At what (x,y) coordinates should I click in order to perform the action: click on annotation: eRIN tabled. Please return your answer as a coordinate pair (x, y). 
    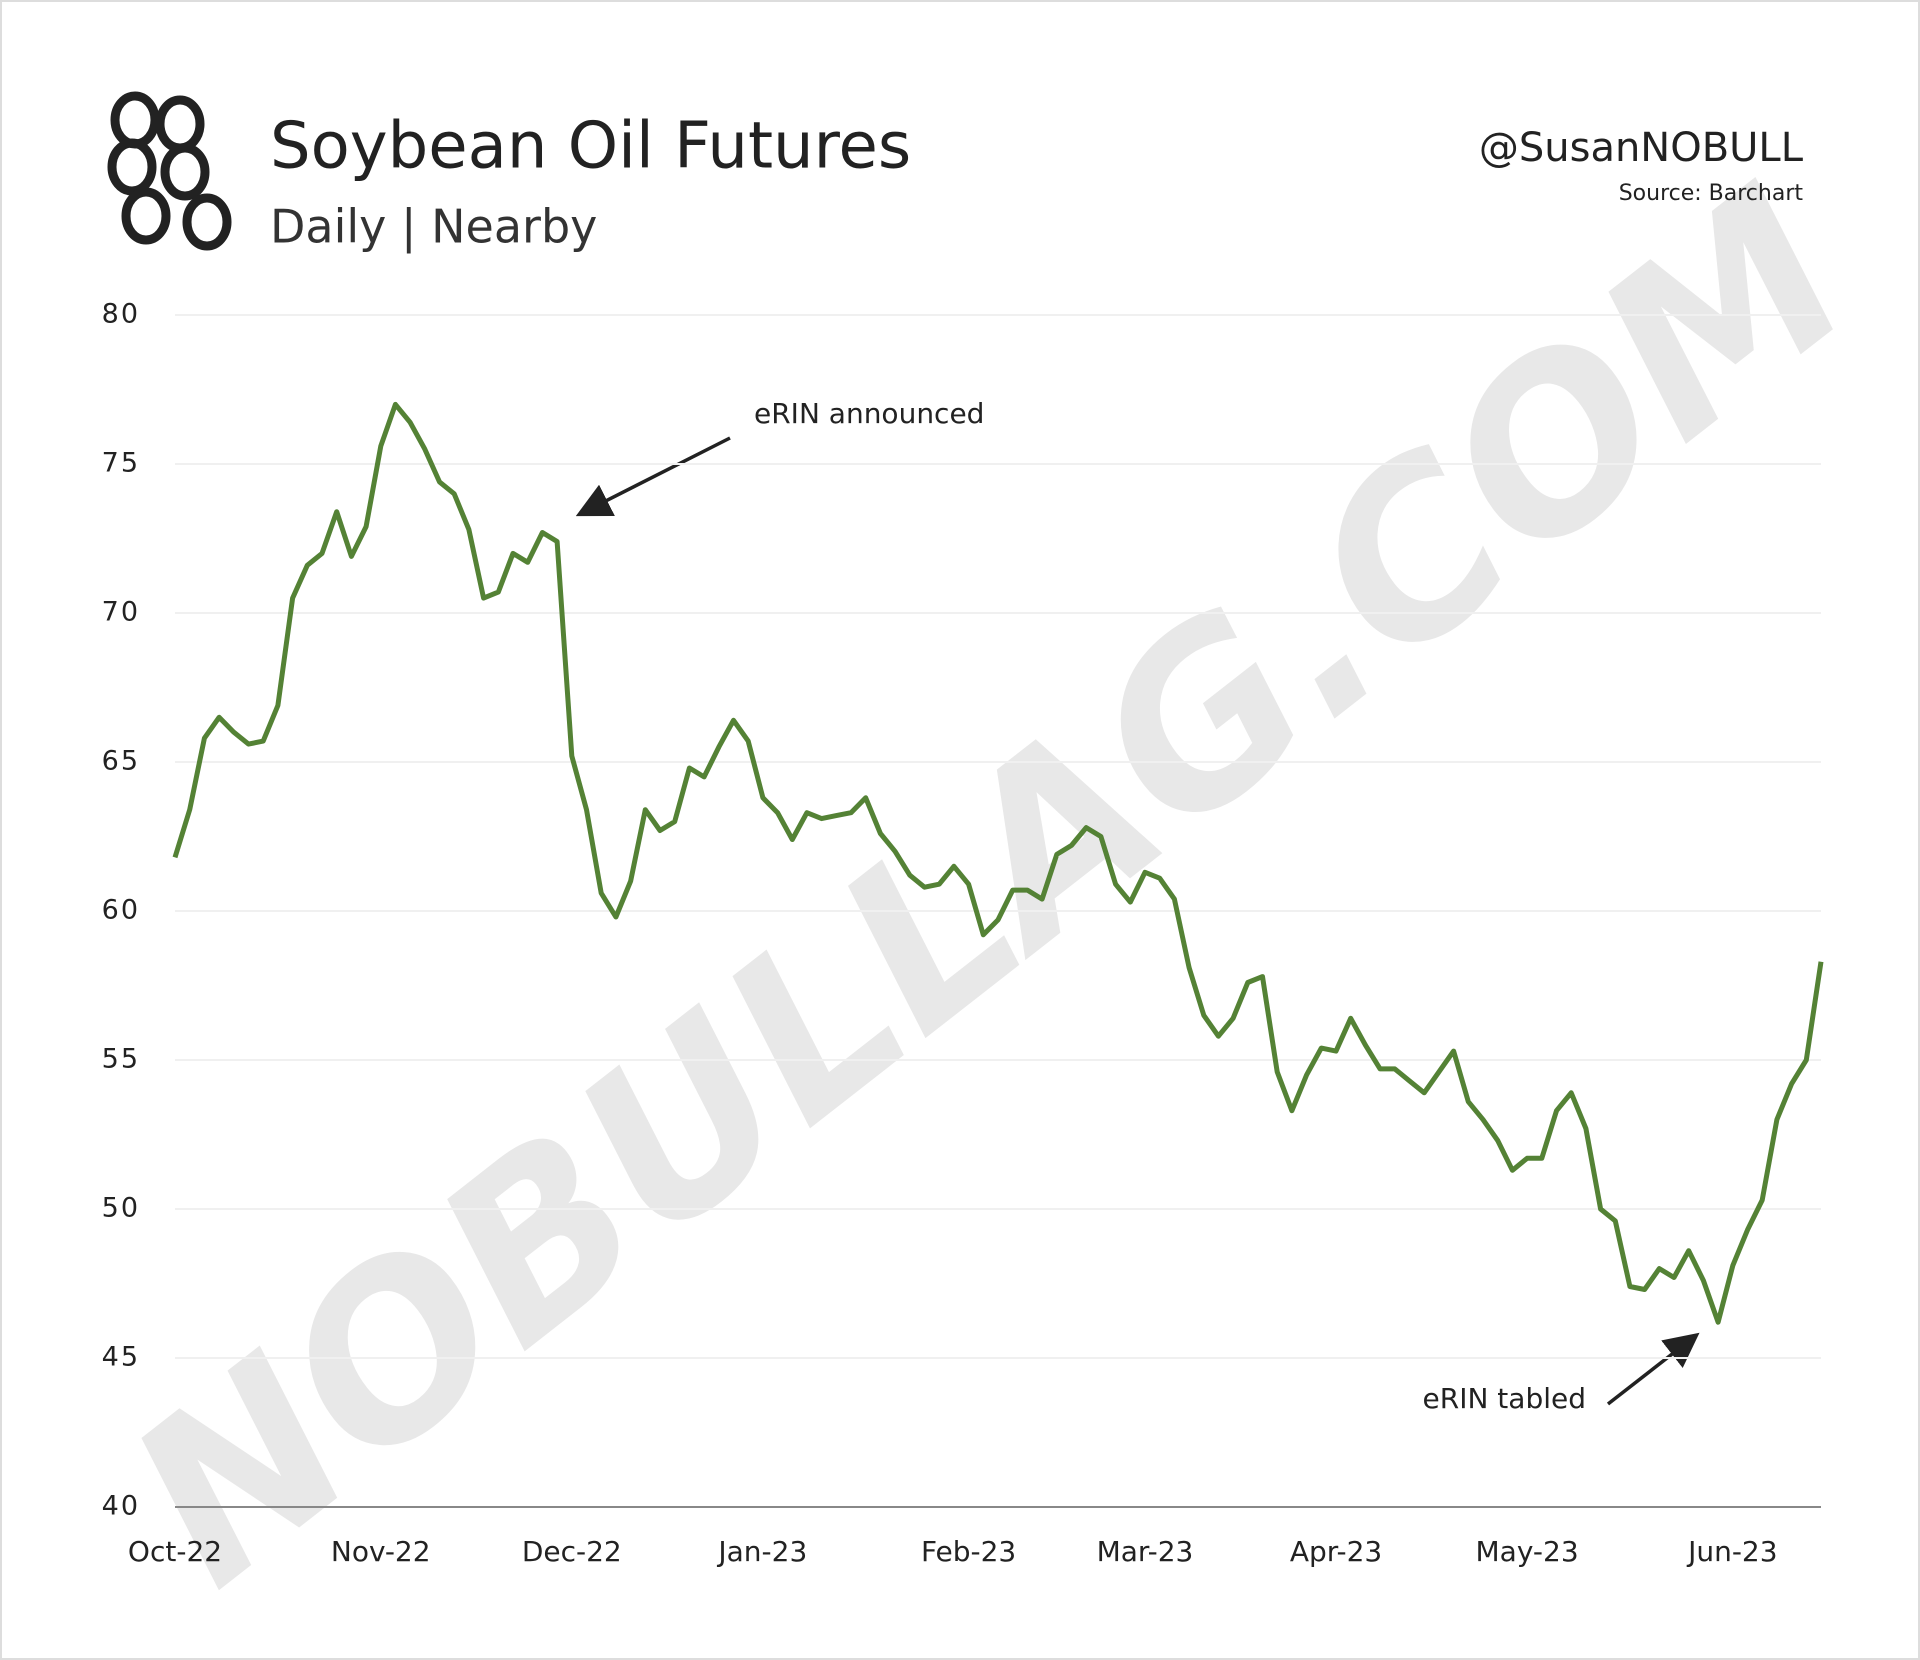
    Looking at the image, I should click on (1504, 1398).